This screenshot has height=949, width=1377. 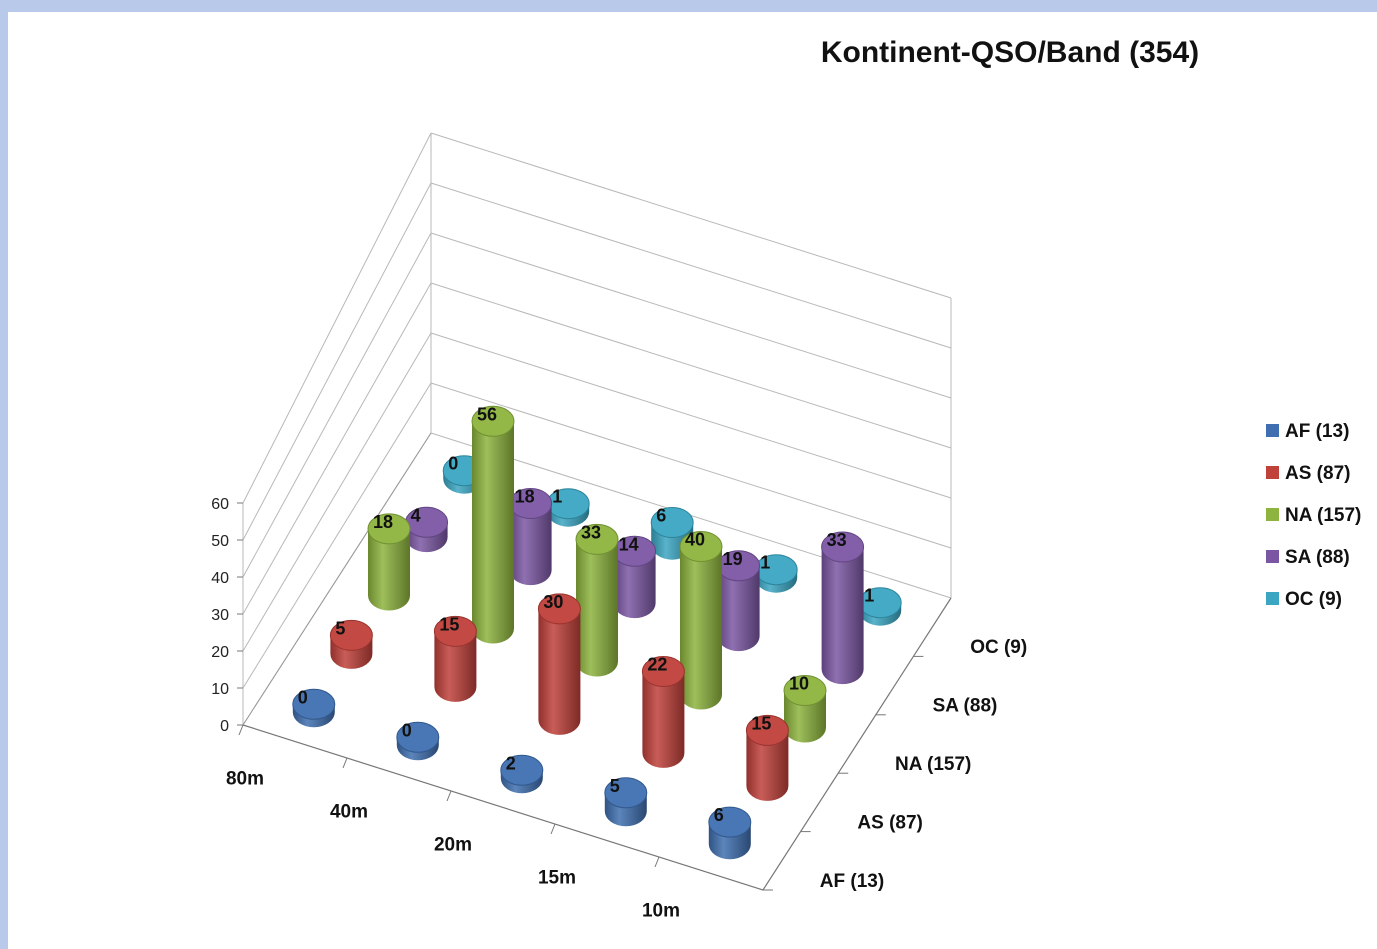 I want to click on legend: AF (13) AS (87) NA (157) SA (88) OC (9), so click(x=1313, y=515).